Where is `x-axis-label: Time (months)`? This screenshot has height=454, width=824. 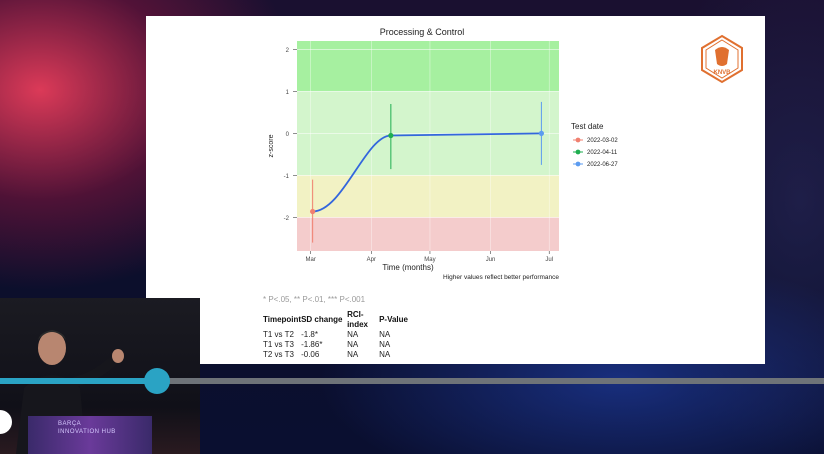
x-axis-label: Time (months) is located at coordinates (408, 267).